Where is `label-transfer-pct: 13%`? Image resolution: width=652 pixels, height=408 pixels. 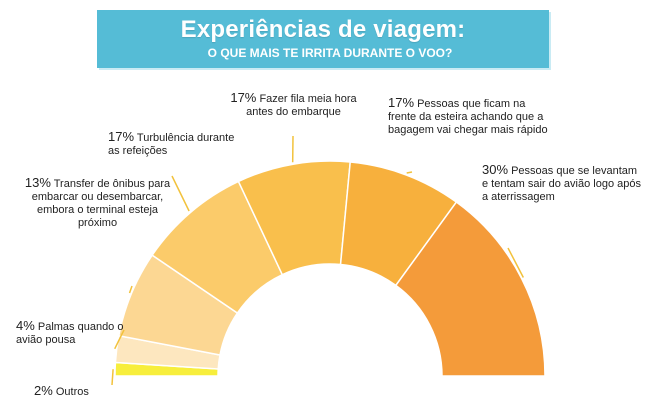
label-transfer-pct: 13% is located at coordinates (37, 182).